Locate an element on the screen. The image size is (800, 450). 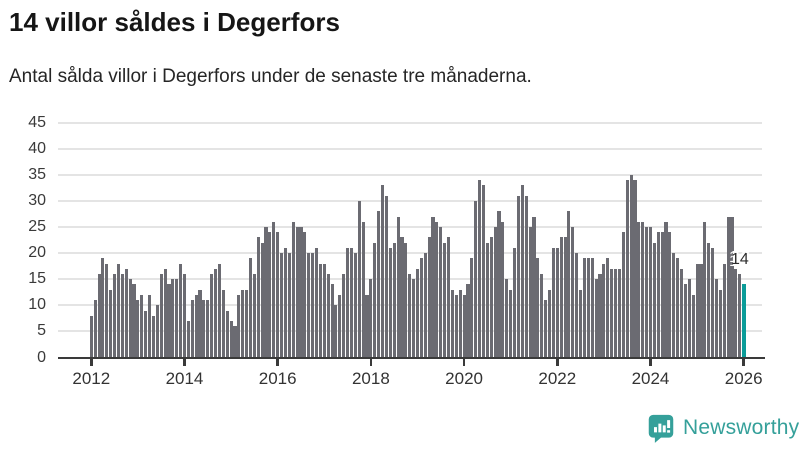
y-axis-tick-label: 30 is located at coordinates (37, 200).